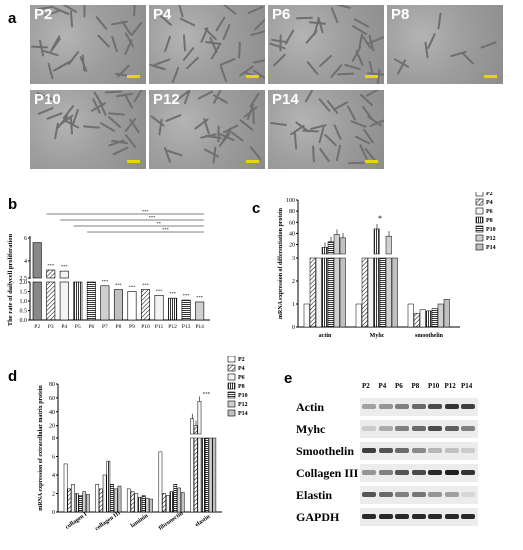 The image size is (523, 550). Describe the element at coordinates (445, 44) in the screenshot. I see `micrograph-p8: P8` at that location.